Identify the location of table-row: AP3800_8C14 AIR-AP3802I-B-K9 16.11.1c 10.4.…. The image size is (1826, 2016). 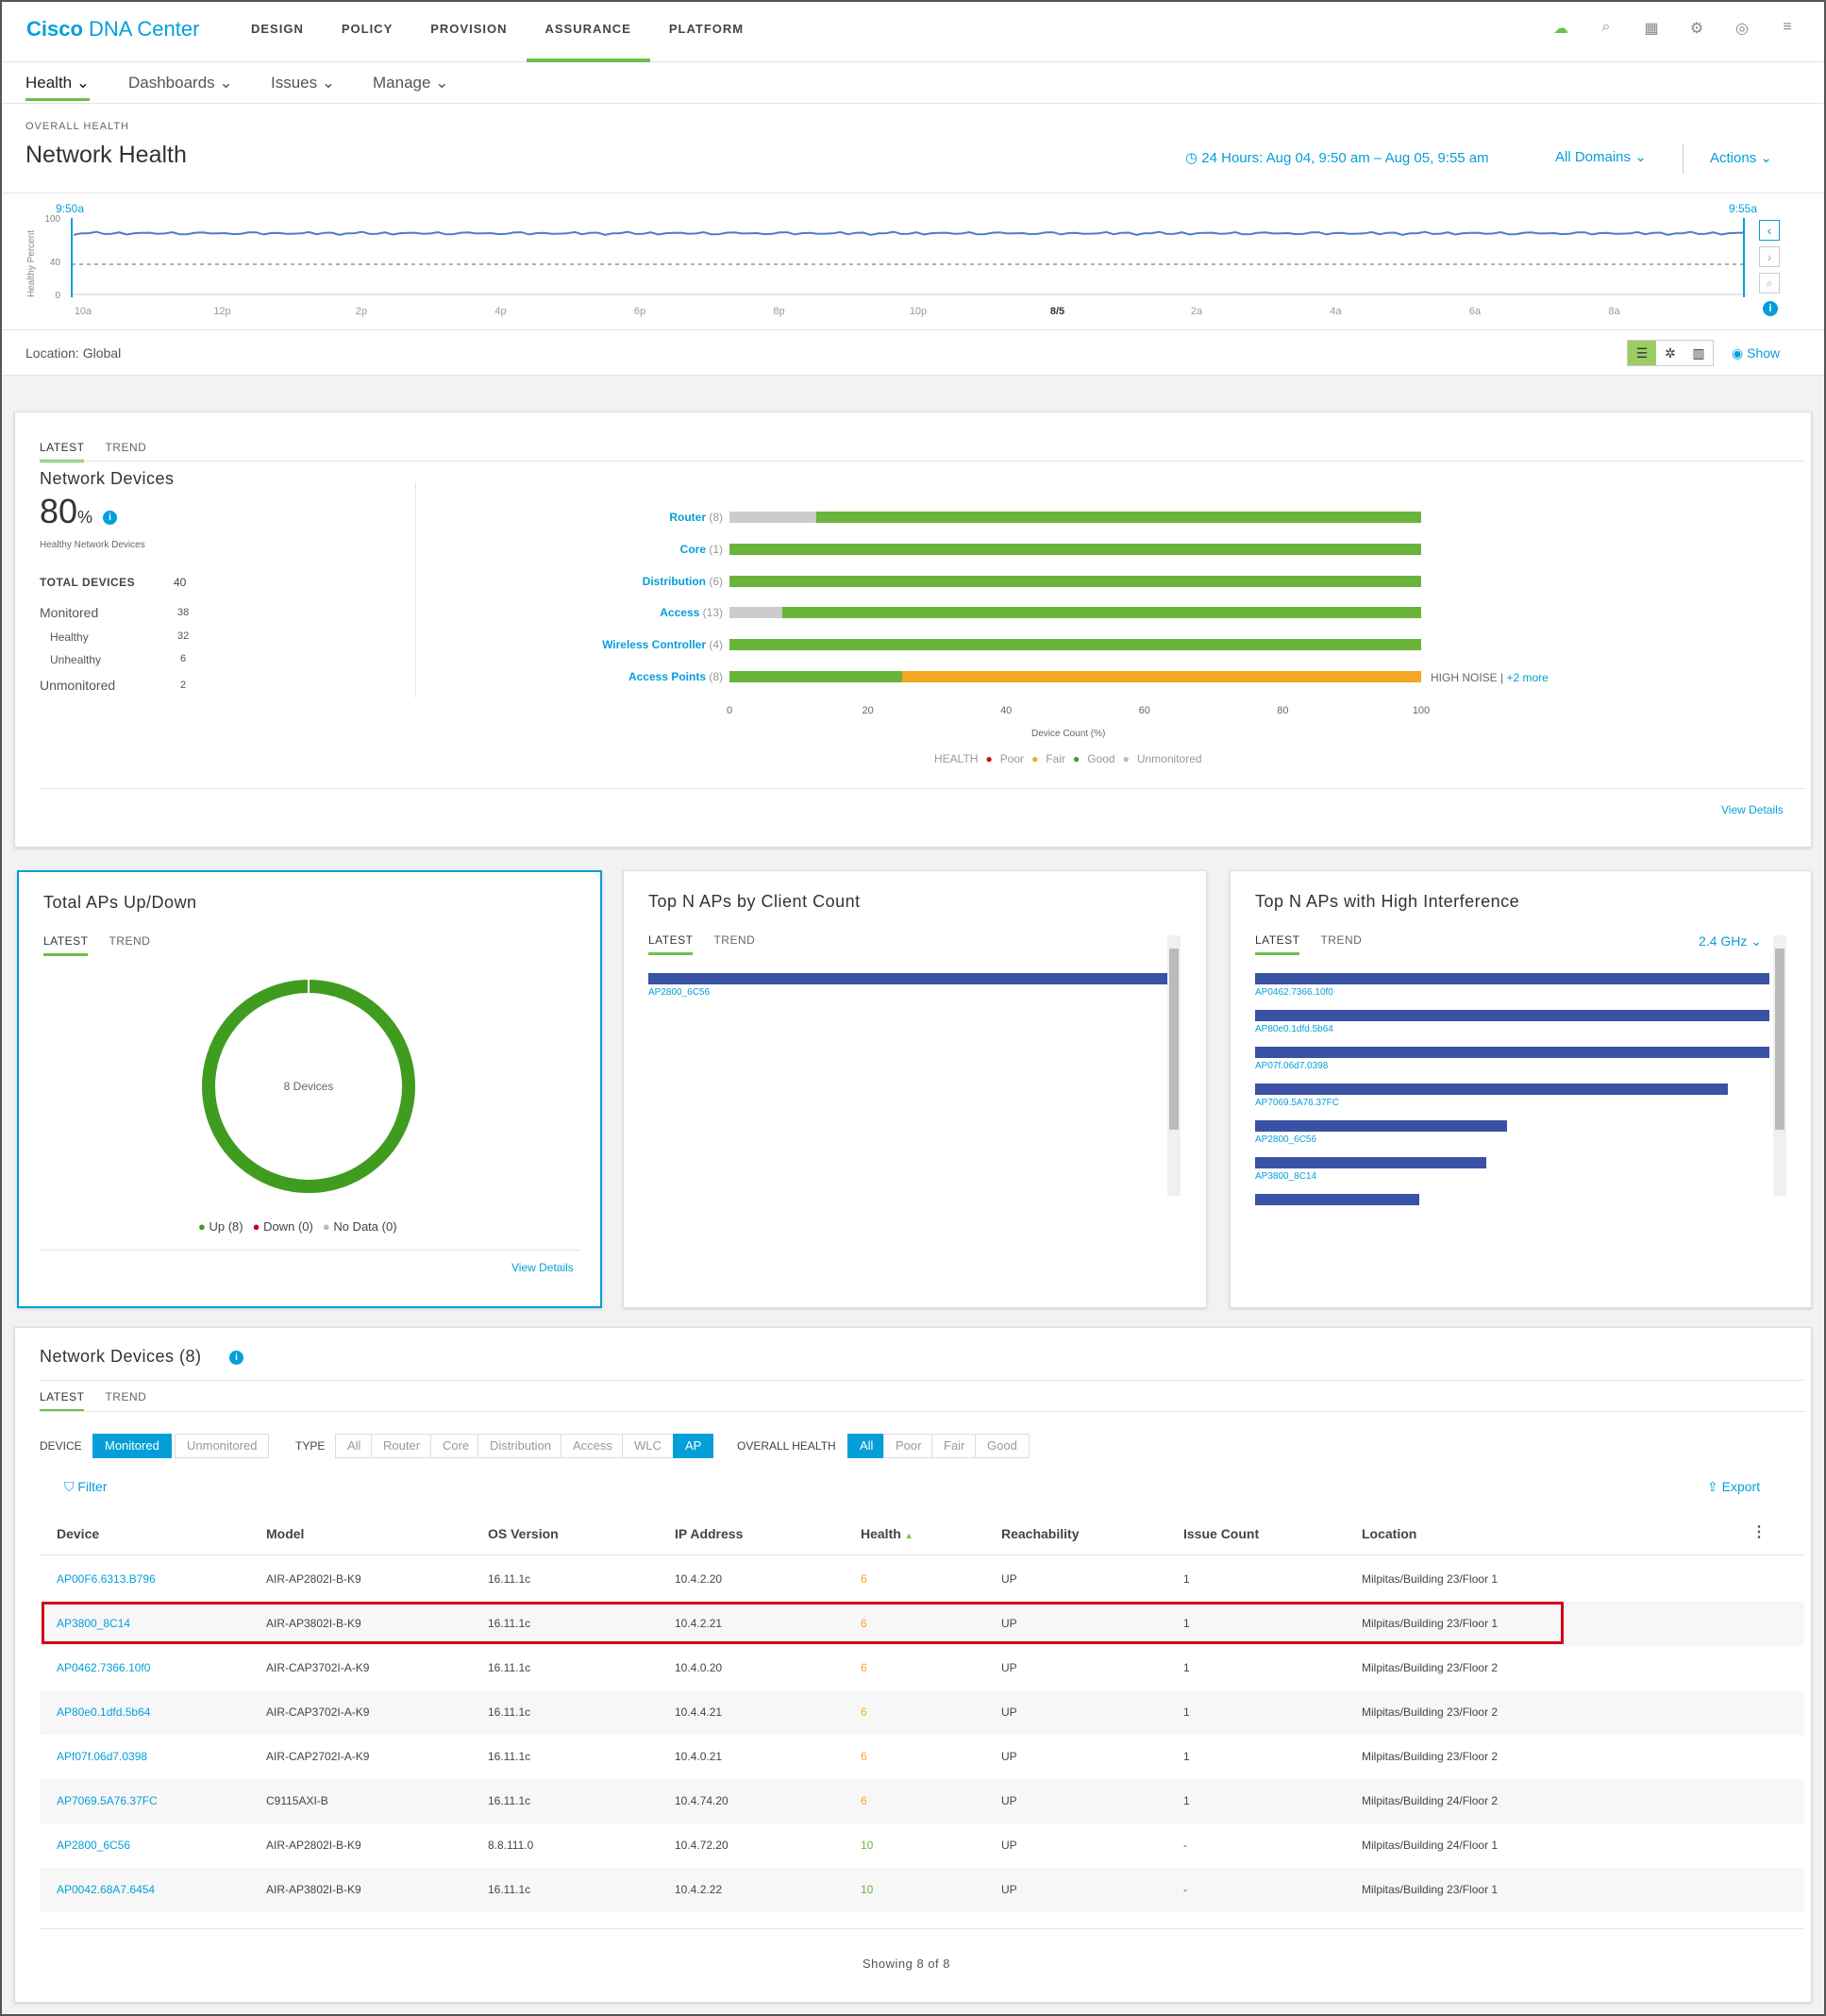
(922, 1624).